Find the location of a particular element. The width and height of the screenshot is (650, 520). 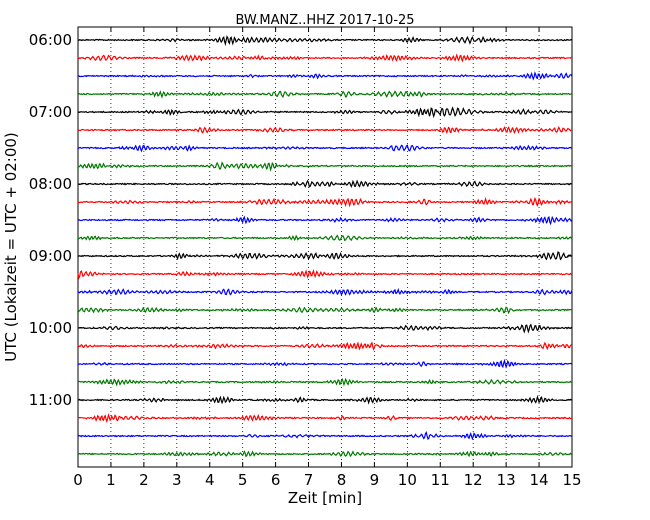

x-tick-label: 6 is located at coordinates (276, 480).